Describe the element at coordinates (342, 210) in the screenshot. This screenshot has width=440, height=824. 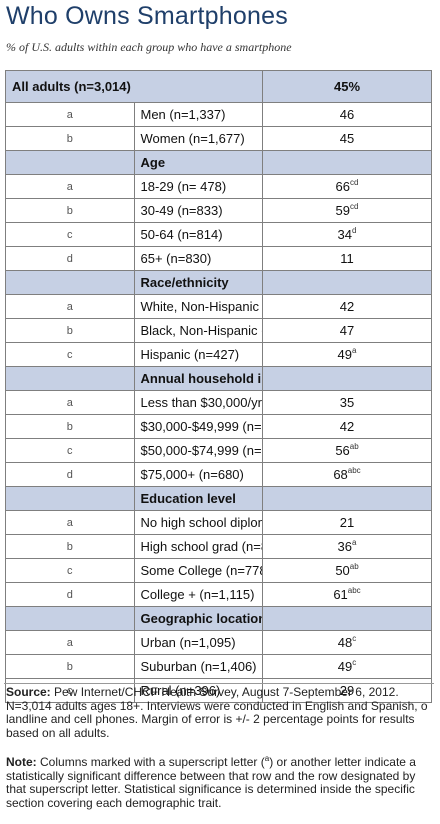
I see `row-value: 59` at that location.